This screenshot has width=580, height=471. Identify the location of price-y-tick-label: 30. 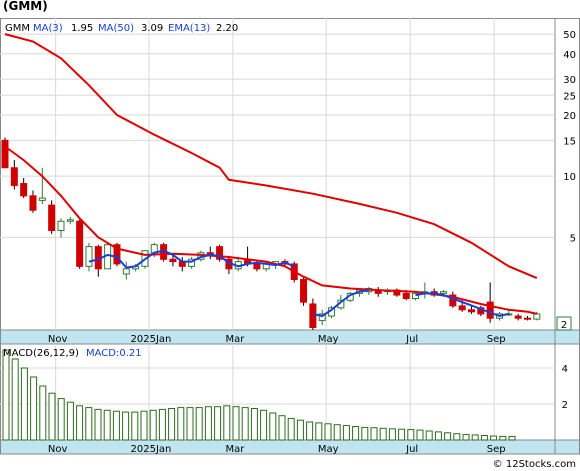
(569, 80).